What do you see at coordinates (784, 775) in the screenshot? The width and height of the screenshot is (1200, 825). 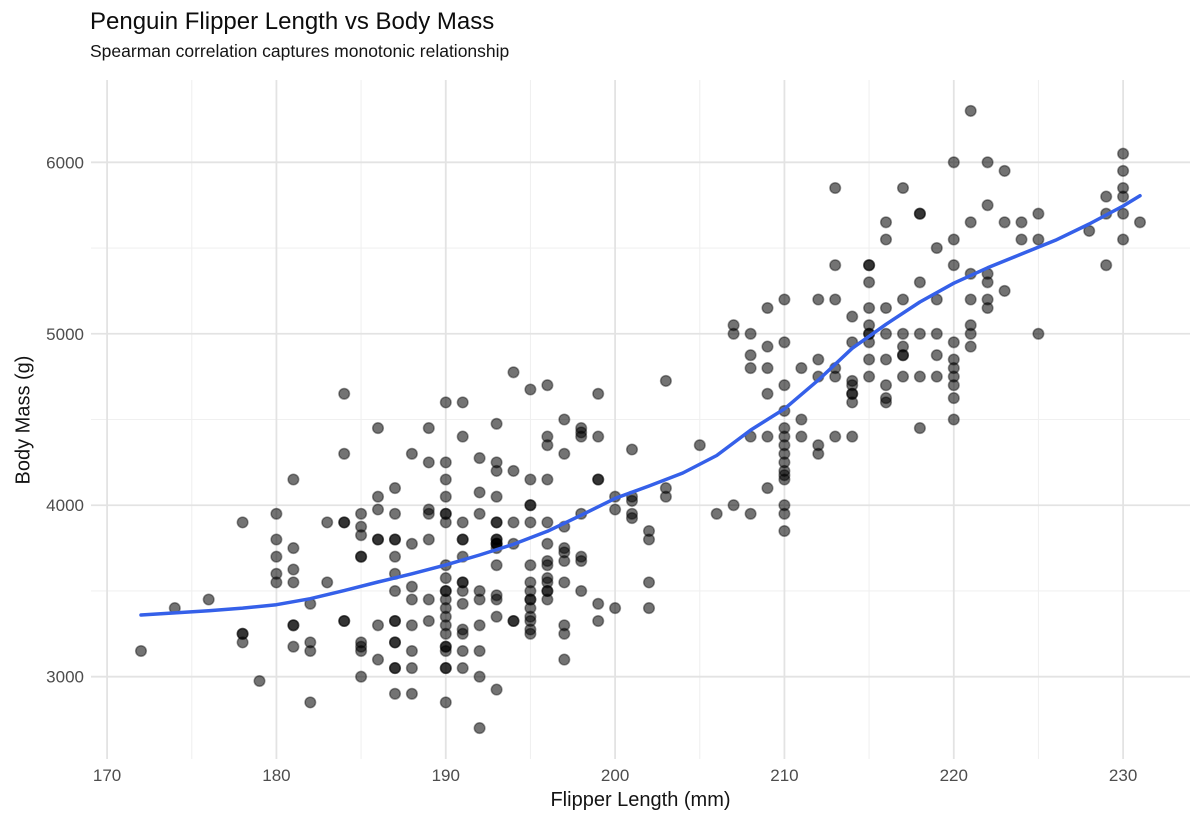 I see `x-tick-label: 210` at bounding box center [784, 775].